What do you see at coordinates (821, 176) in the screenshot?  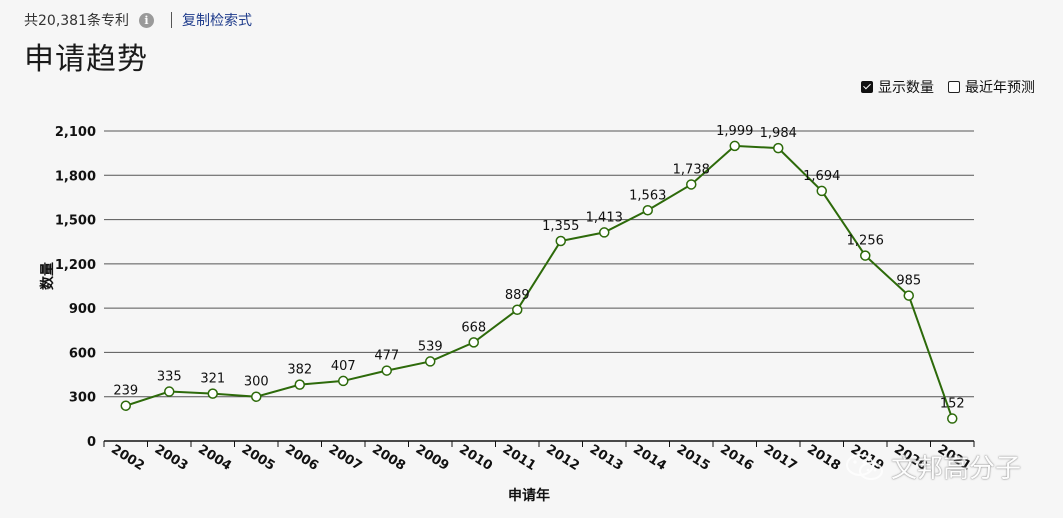 I see `data-label: 1,694` at bounding box center [821, 176].